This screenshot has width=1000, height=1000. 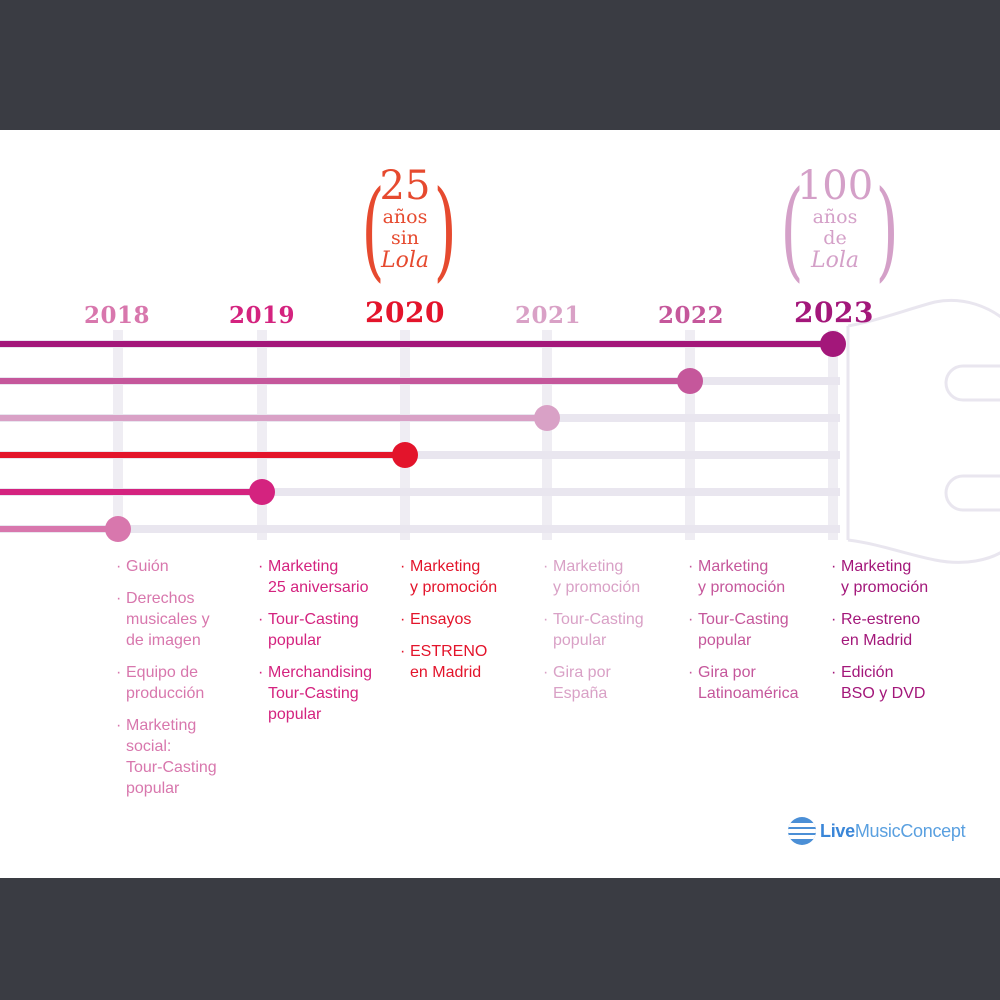 What do you see at coordinates (149, 746) in the screenshot?
I see `task-line: social:` at bounding box center [149, 746].